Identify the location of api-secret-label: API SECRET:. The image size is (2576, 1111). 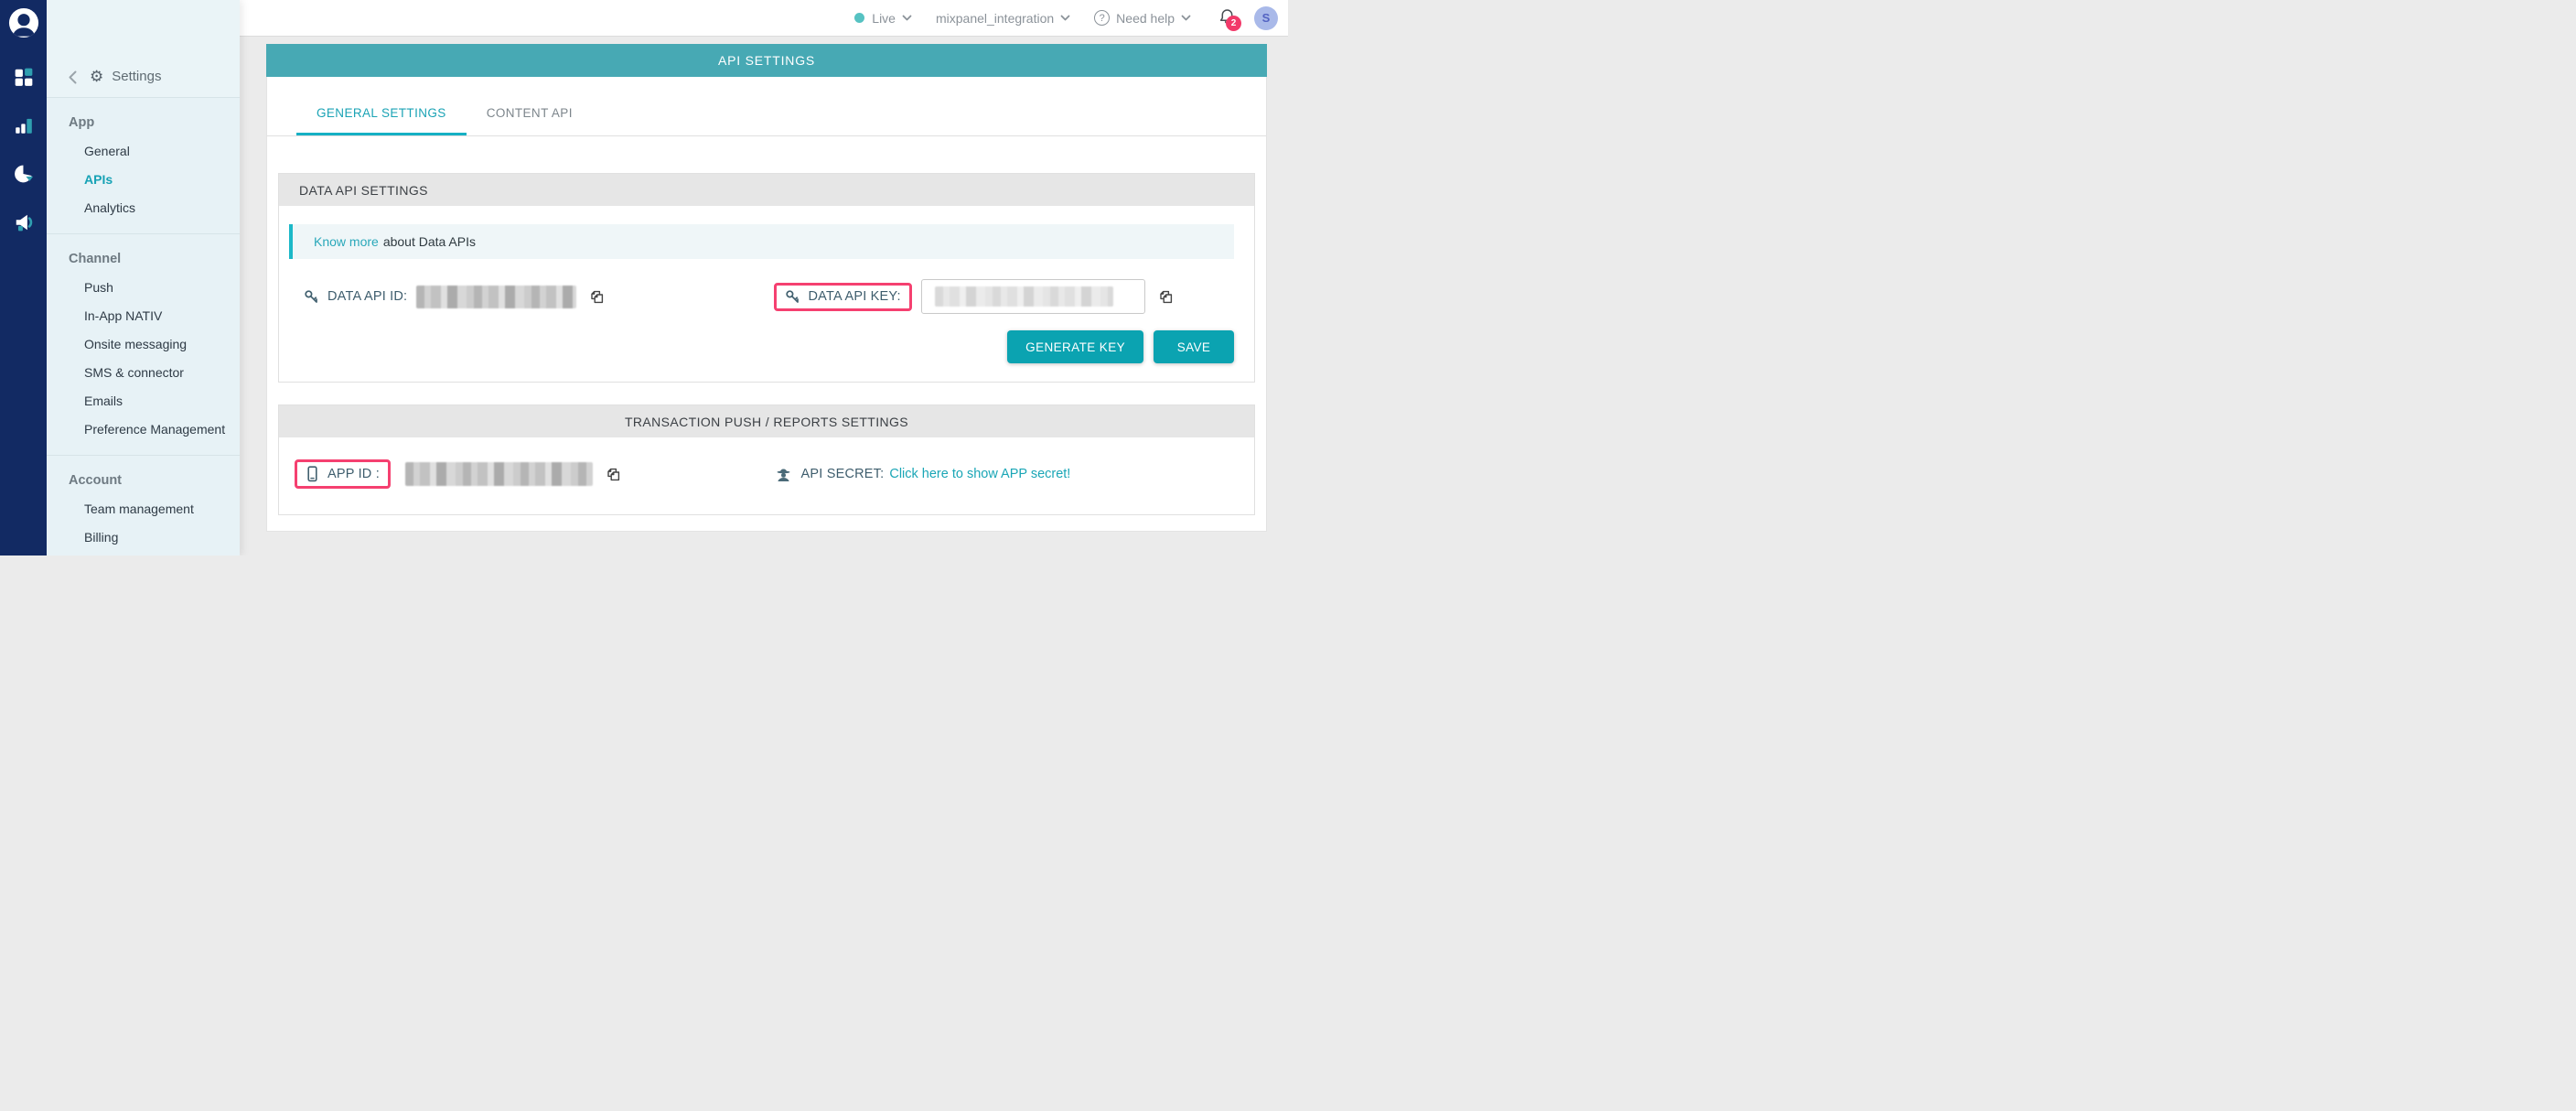
(842, 474).